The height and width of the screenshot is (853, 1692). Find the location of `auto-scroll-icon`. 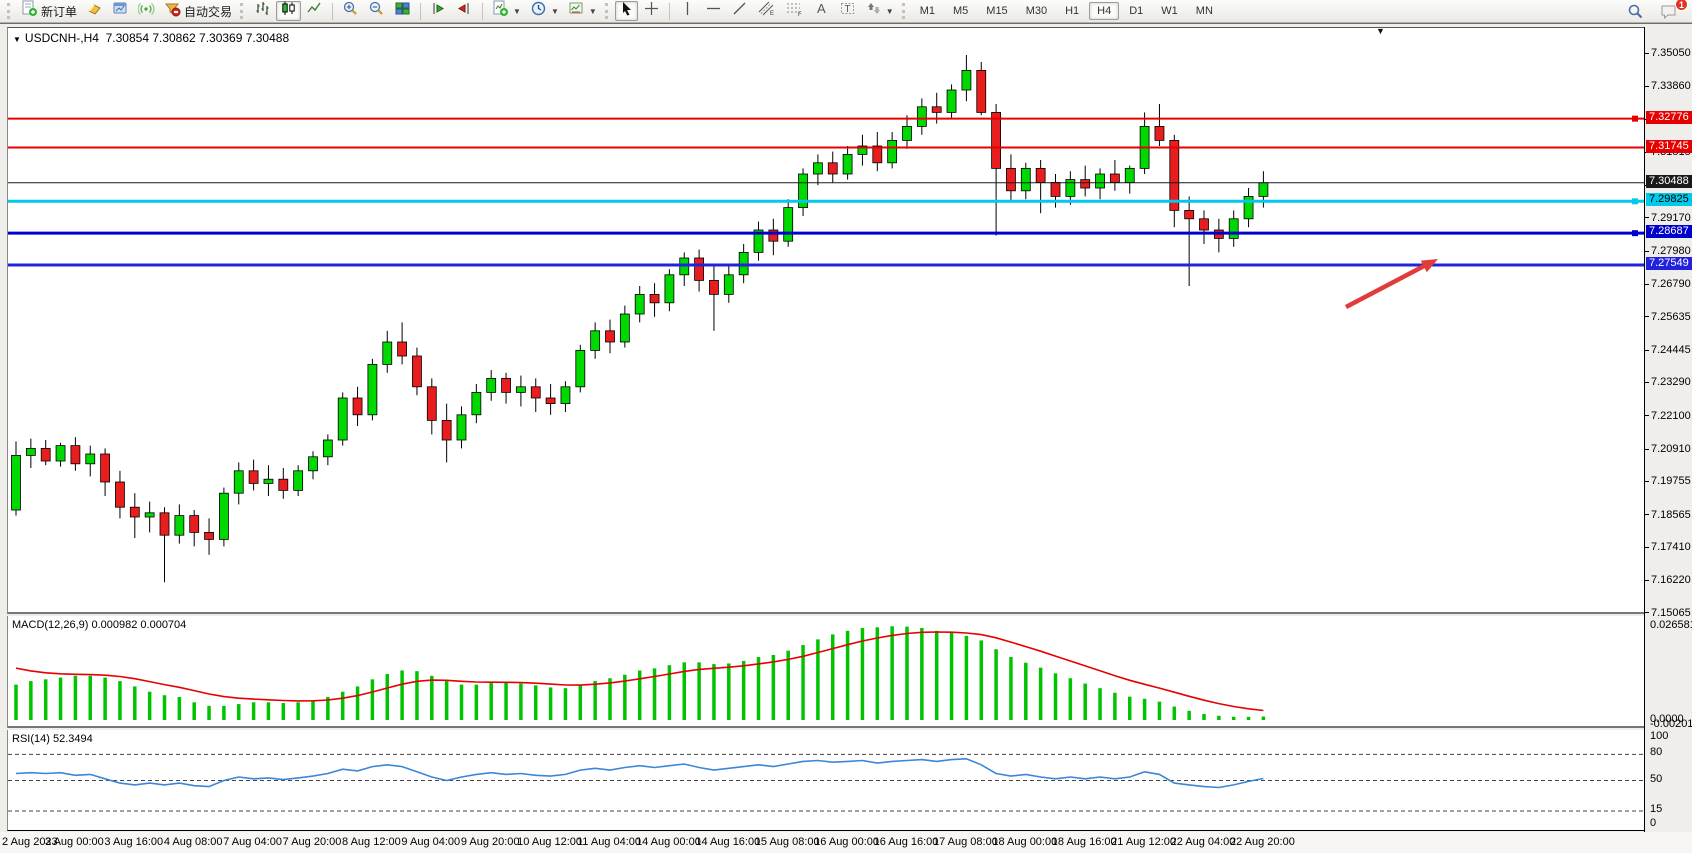

auto-scroll-icon is located at coordinates (438, 11).